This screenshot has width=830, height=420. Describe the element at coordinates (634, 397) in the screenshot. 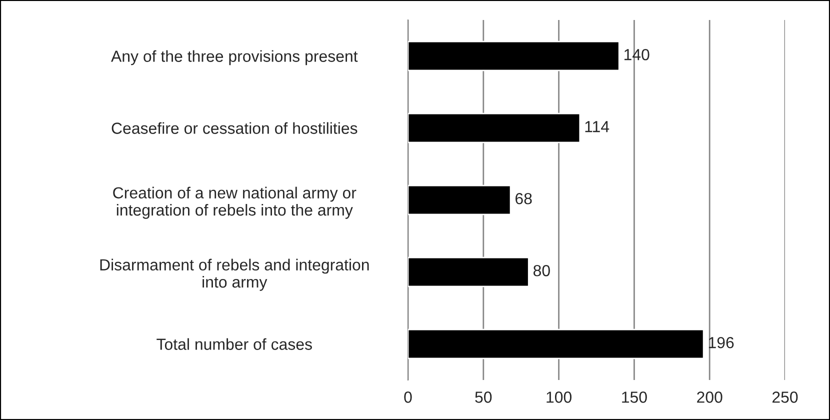

I see `x-tick-label: 150` at that location.